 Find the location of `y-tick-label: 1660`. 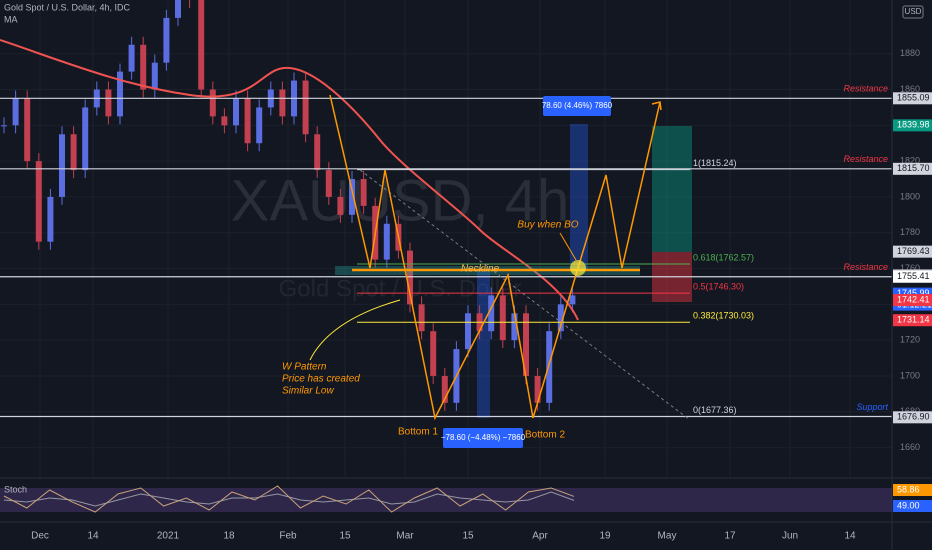

y-tick-label: 1660 is located at coordinates (910, 447).